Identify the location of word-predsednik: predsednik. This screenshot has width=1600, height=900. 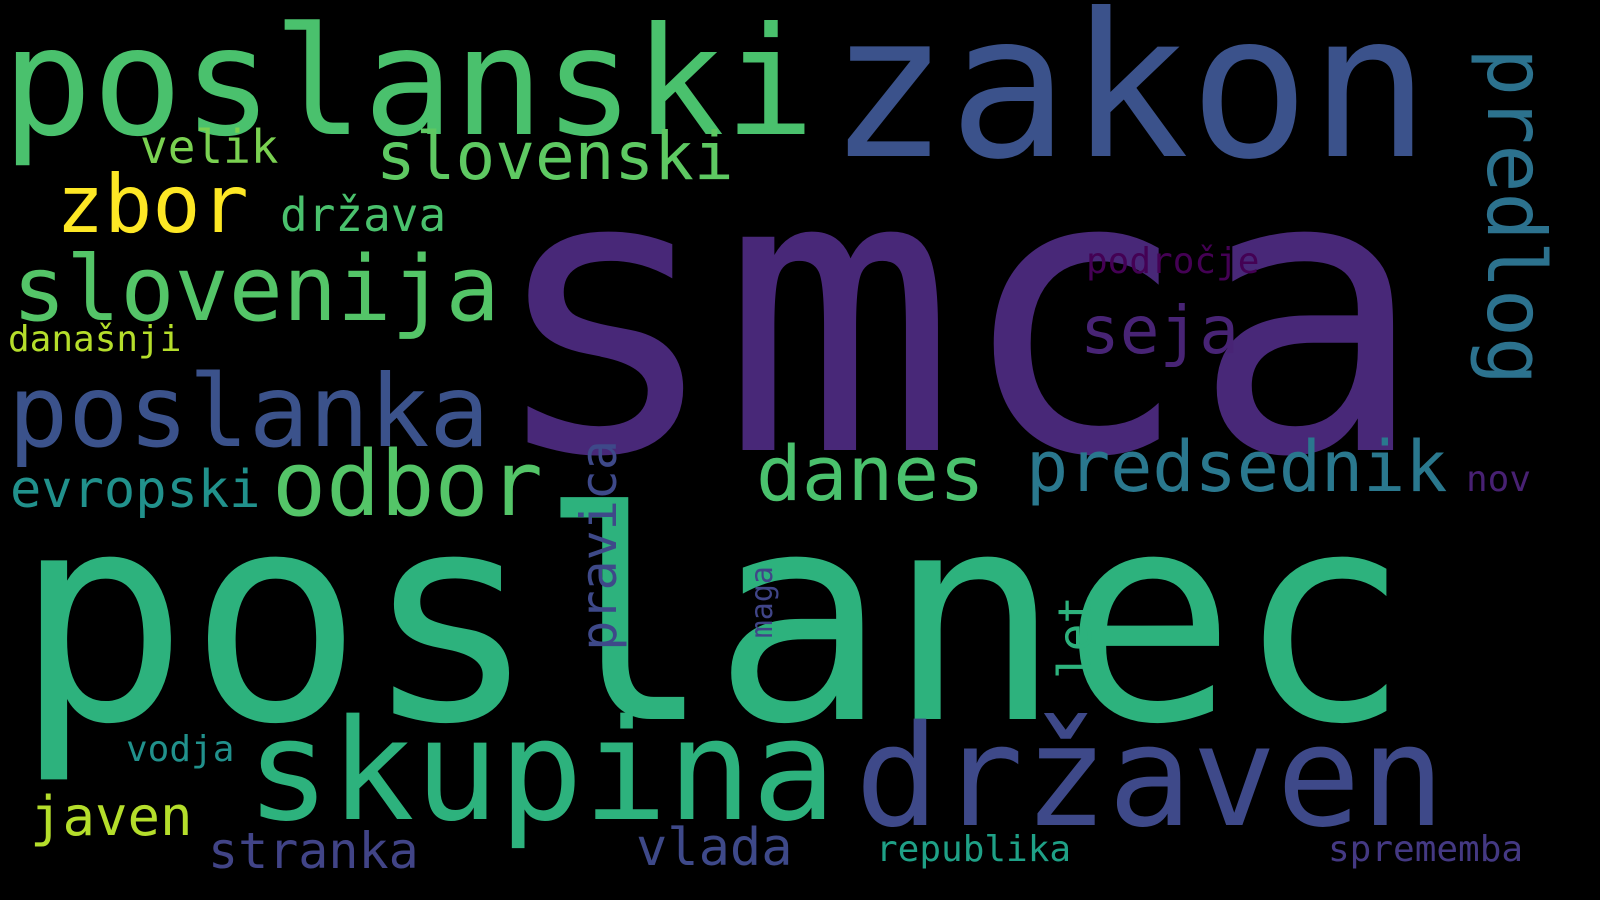
(1237, 467).